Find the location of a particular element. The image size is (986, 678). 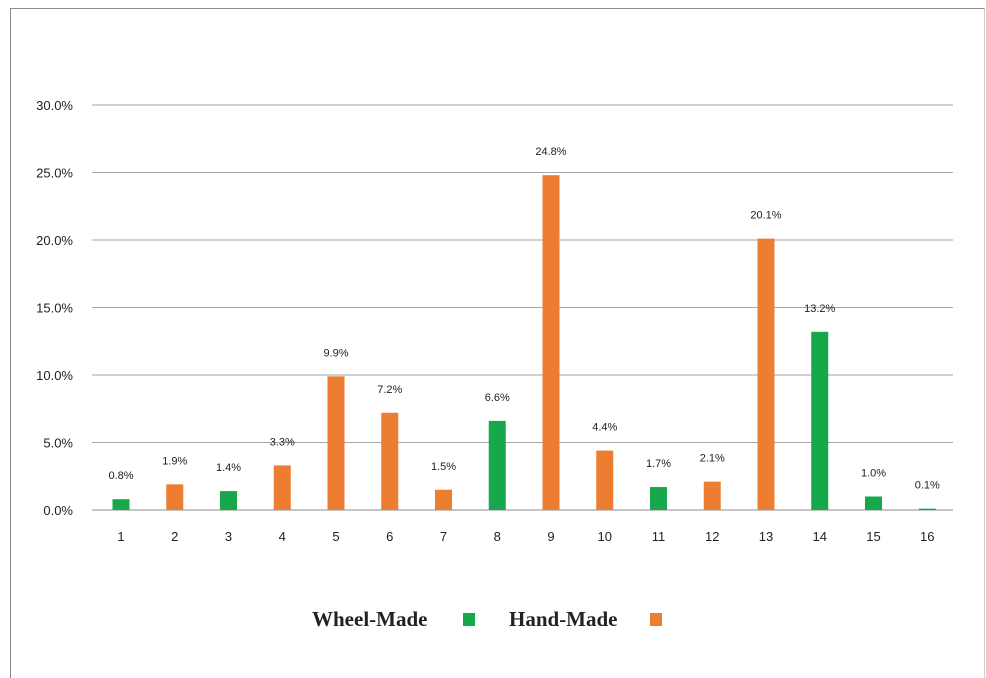

y-tick-label: 5.0% is located at coordinates (58, 443).